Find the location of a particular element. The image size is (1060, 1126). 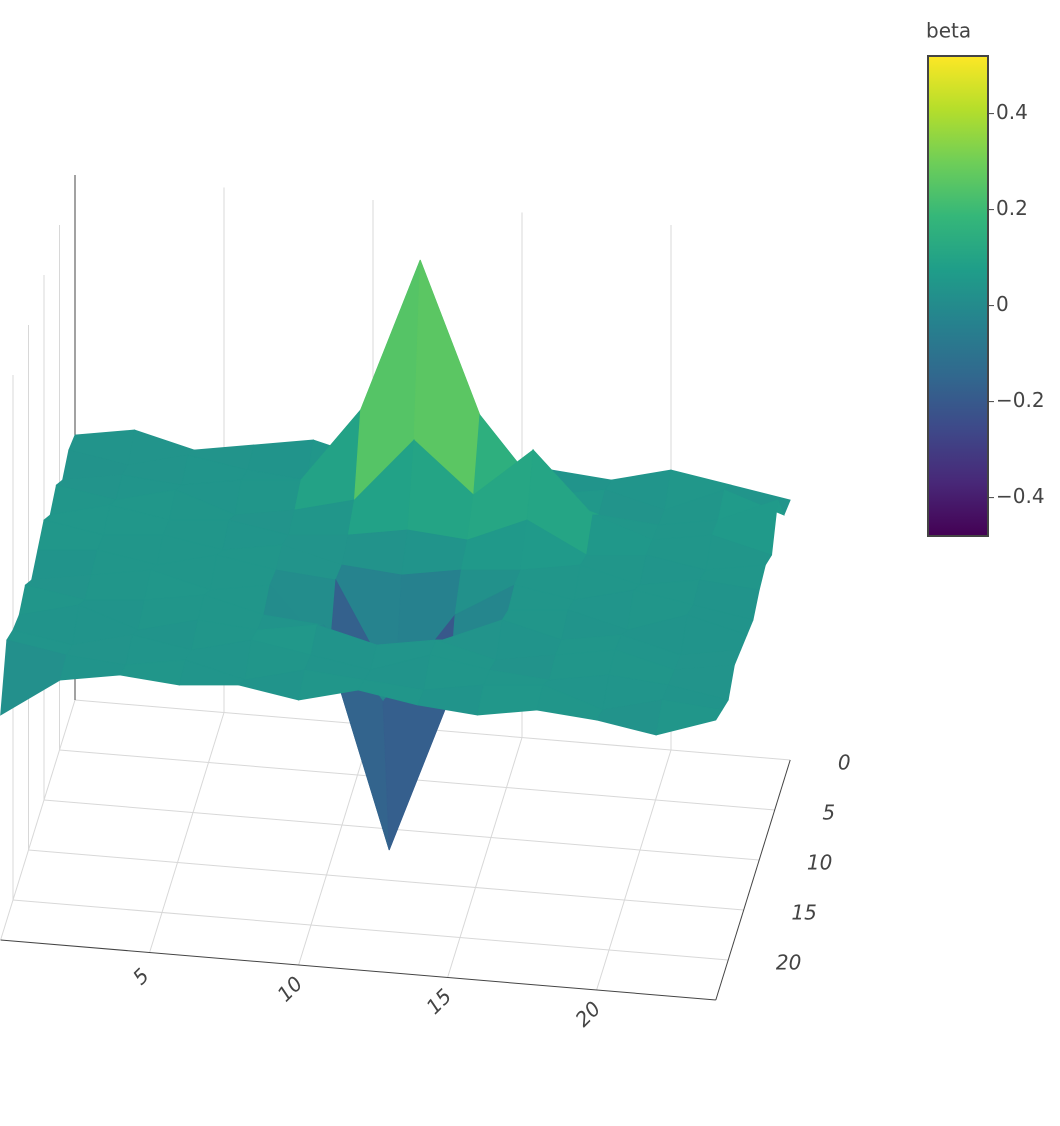

y-tick-label: 15 is located at coordinates (803, 913).